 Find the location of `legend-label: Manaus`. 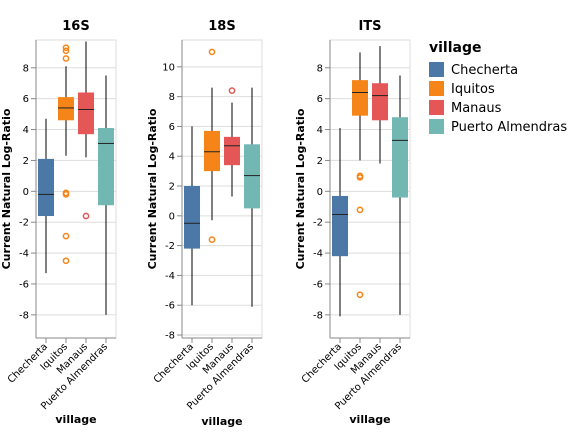

legend-label: Manaus is located at coordinates (476, 108).